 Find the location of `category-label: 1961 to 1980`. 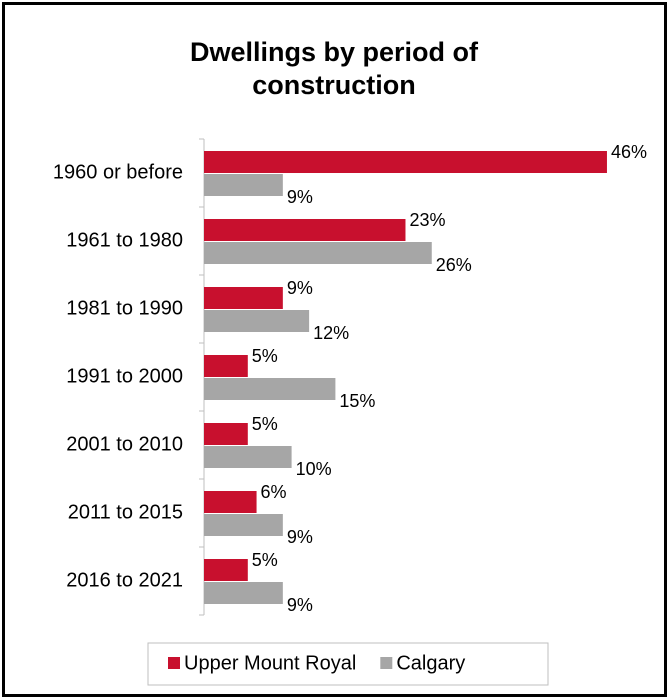

category-label: 1961 to 1980 is located at coordinates (124, 240).